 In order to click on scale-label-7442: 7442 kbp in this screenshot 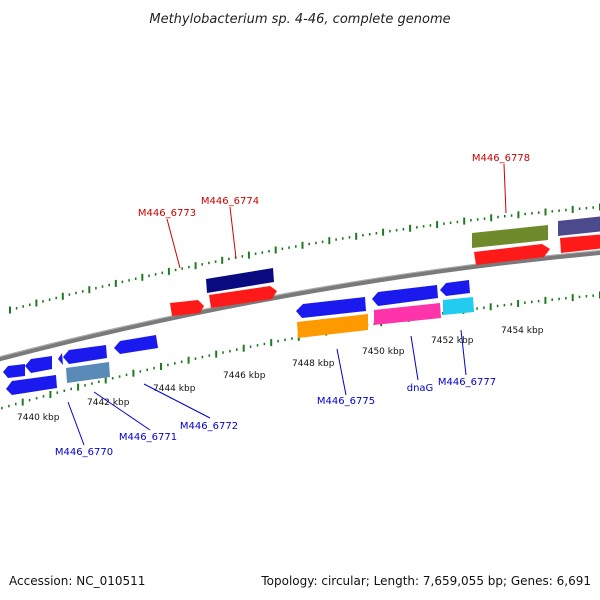, I will do `click(108, 403)`.